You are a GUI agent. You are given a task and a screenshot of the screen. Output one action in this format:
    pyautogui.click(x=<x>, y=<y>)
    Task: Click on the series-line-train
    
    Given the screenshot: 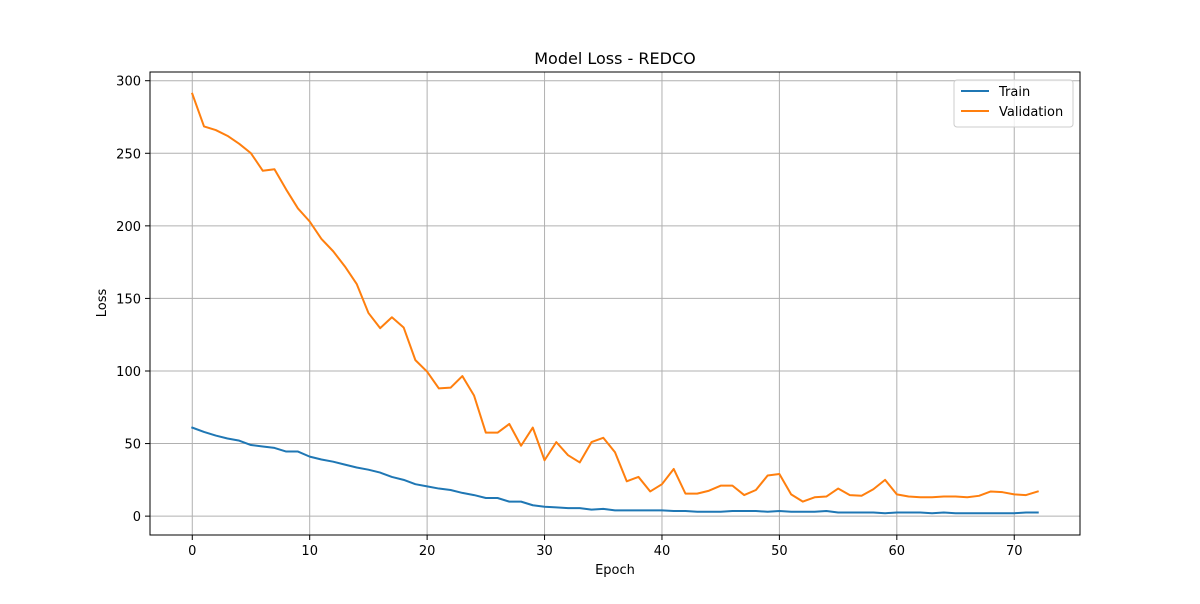 What is the action you would take?
    pyautogui.click(x=614, y=470)
    